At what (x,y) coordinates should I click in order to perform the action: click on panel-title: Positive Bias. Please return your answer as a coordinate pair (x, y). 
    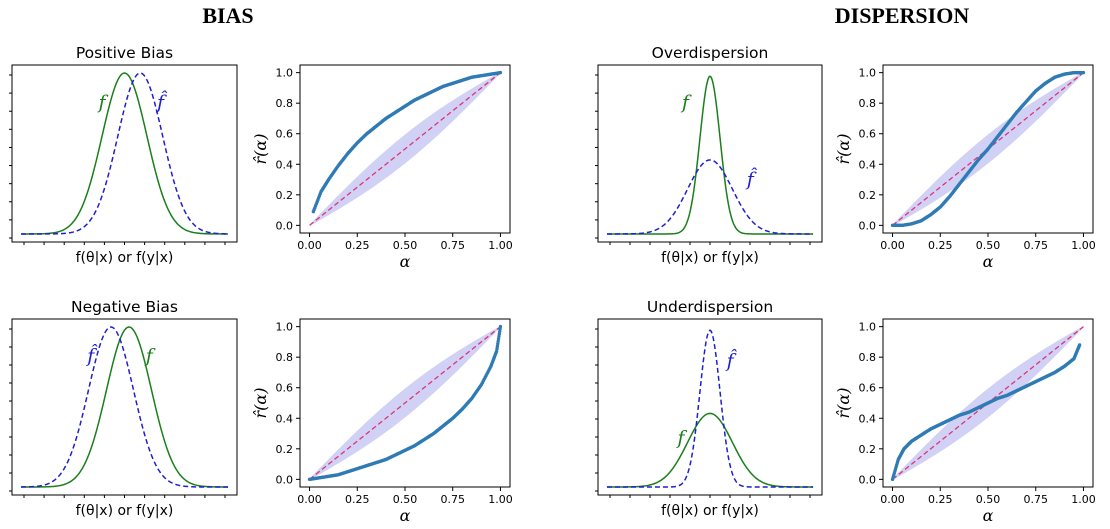
    Looking at the image, I should click on (124, 53).